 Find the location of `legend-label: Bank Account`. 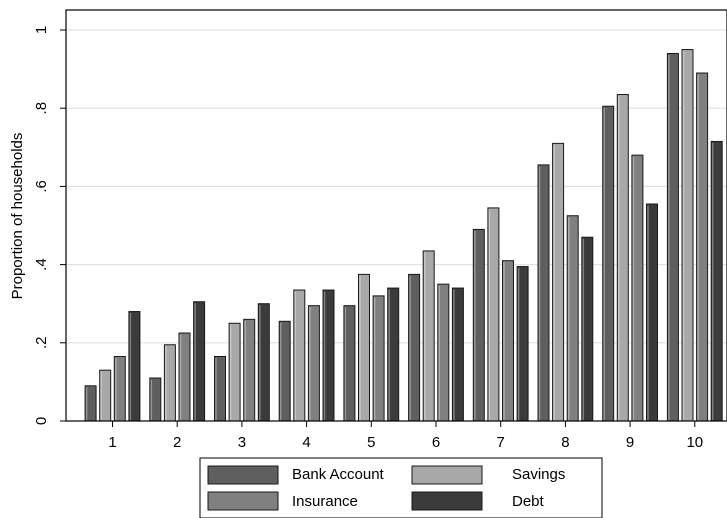

legend-label: Bank Account is located at coordinates (338, 474).